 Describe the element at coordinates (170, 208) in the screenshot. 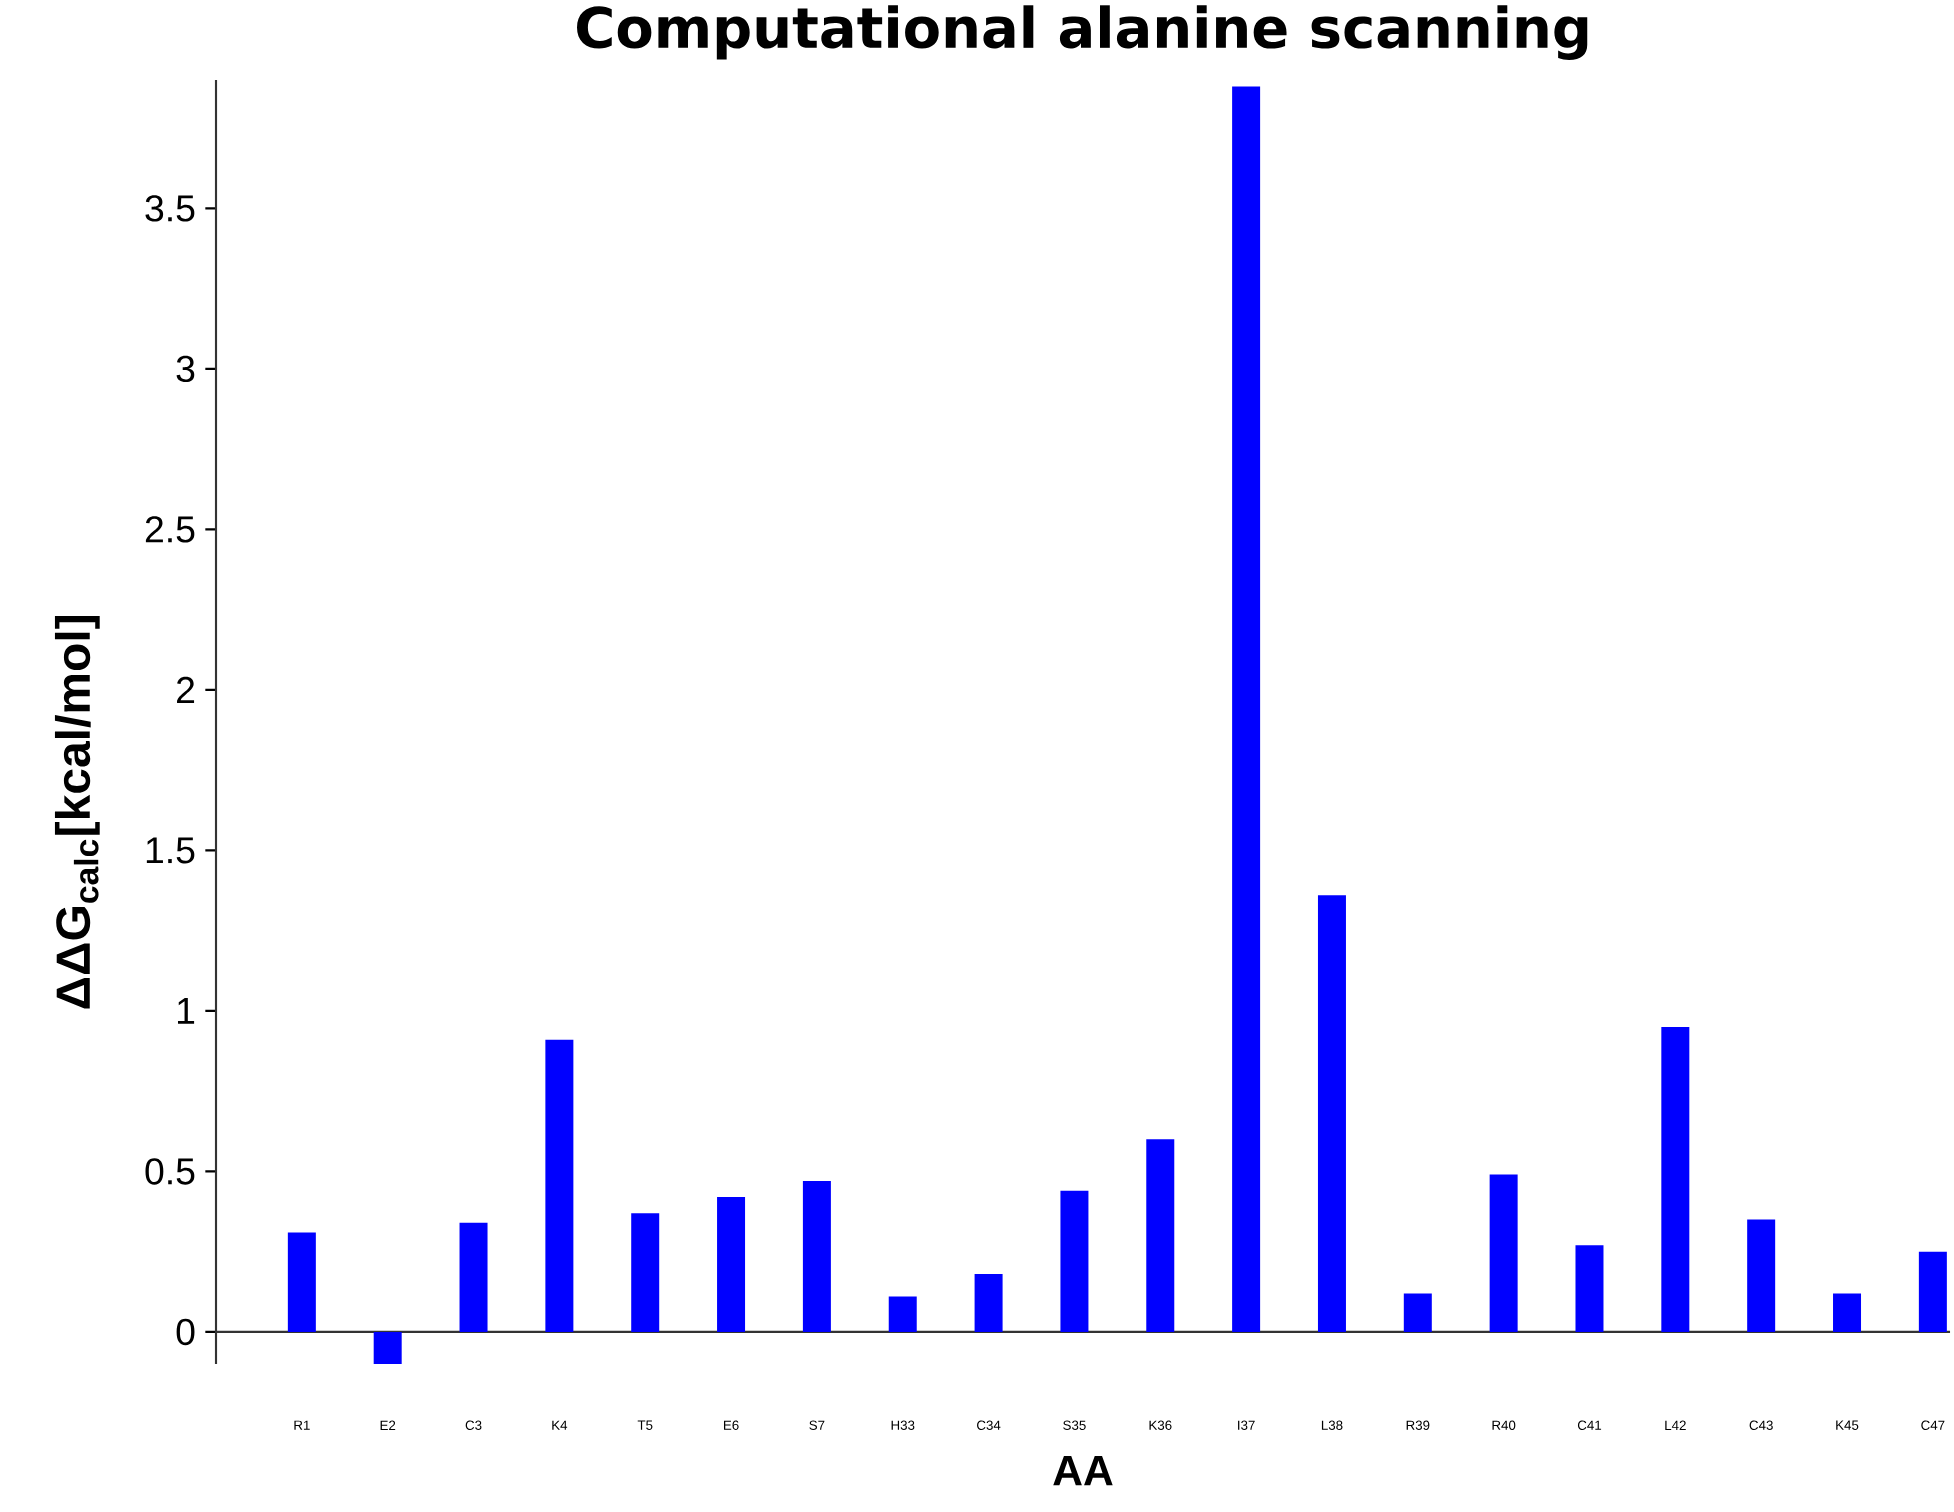

I see `y-tick-label: 3.5` at that location.